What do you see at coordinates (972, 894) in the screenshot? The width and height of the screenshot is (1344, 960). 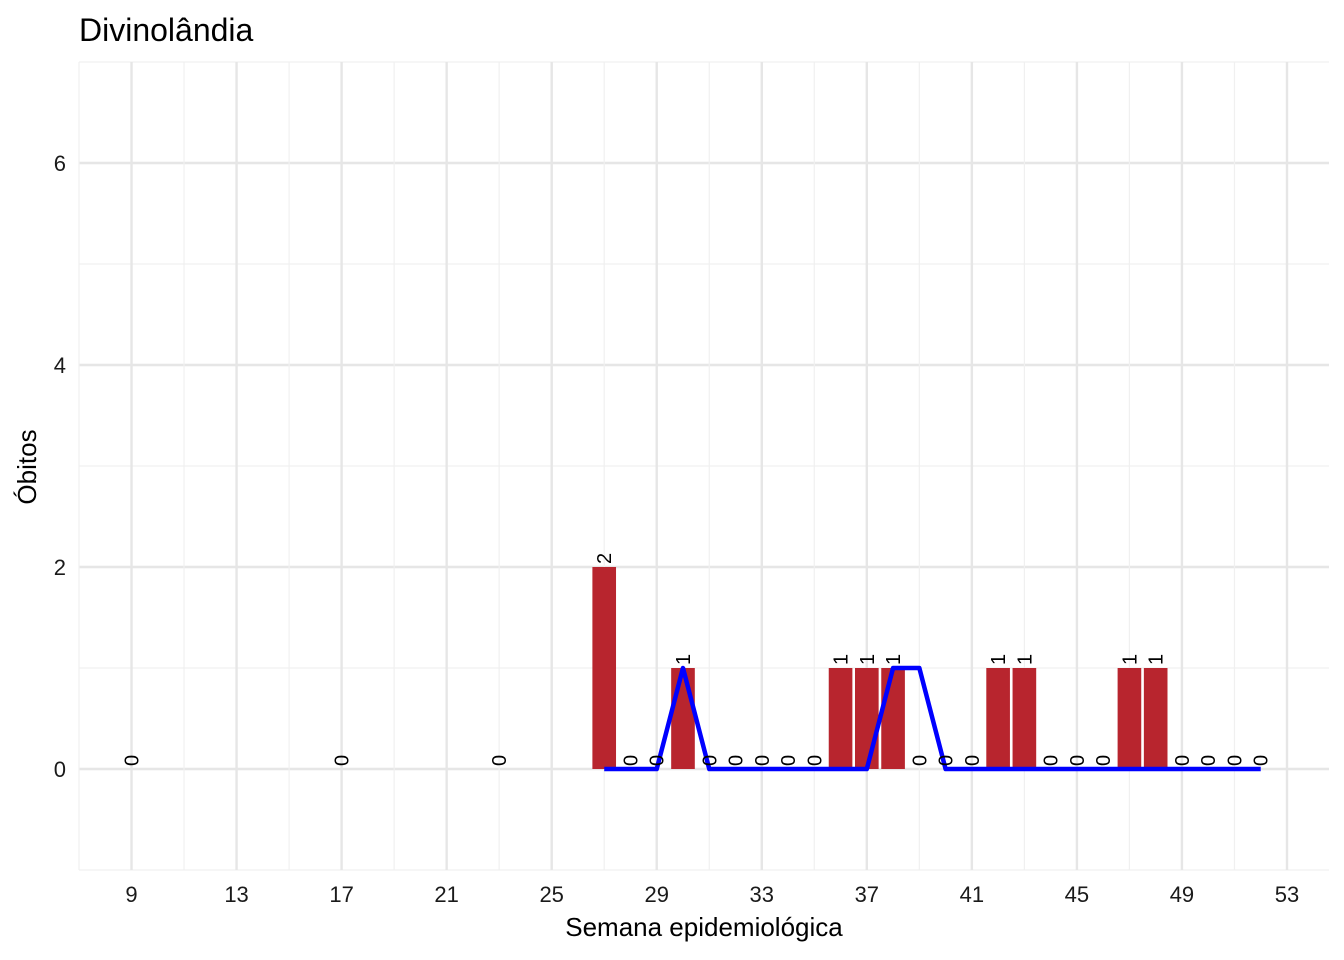 I see `x-tick-label: 41` at bounding box center [972, 894].